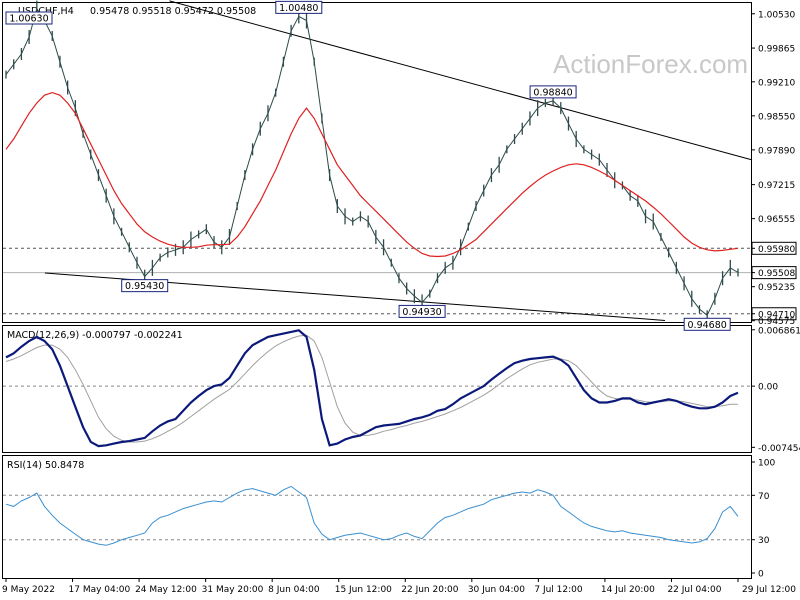 This screenshot has height=600, width=800. I want to click on x-tick-label: 14 Jul 20:00, so click(628, 590).